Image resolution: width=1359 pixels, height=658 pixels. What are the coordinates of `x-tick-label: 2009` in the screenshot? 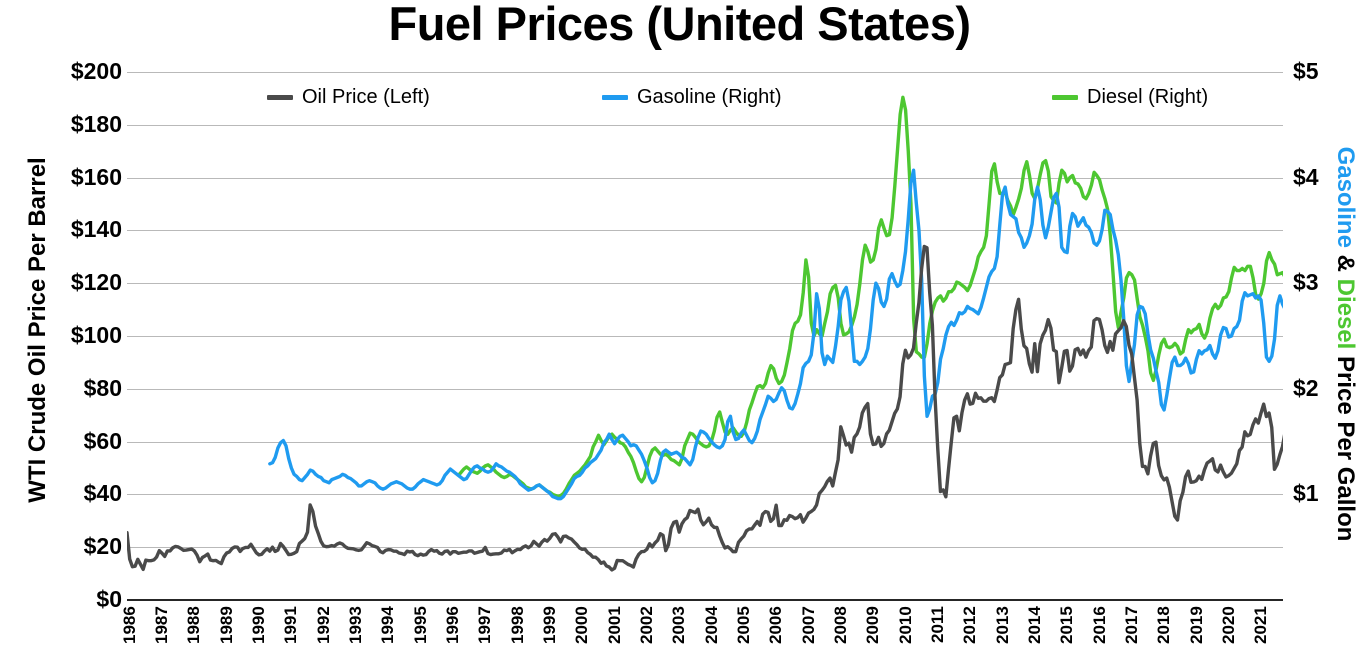 It's located at (873, 625).